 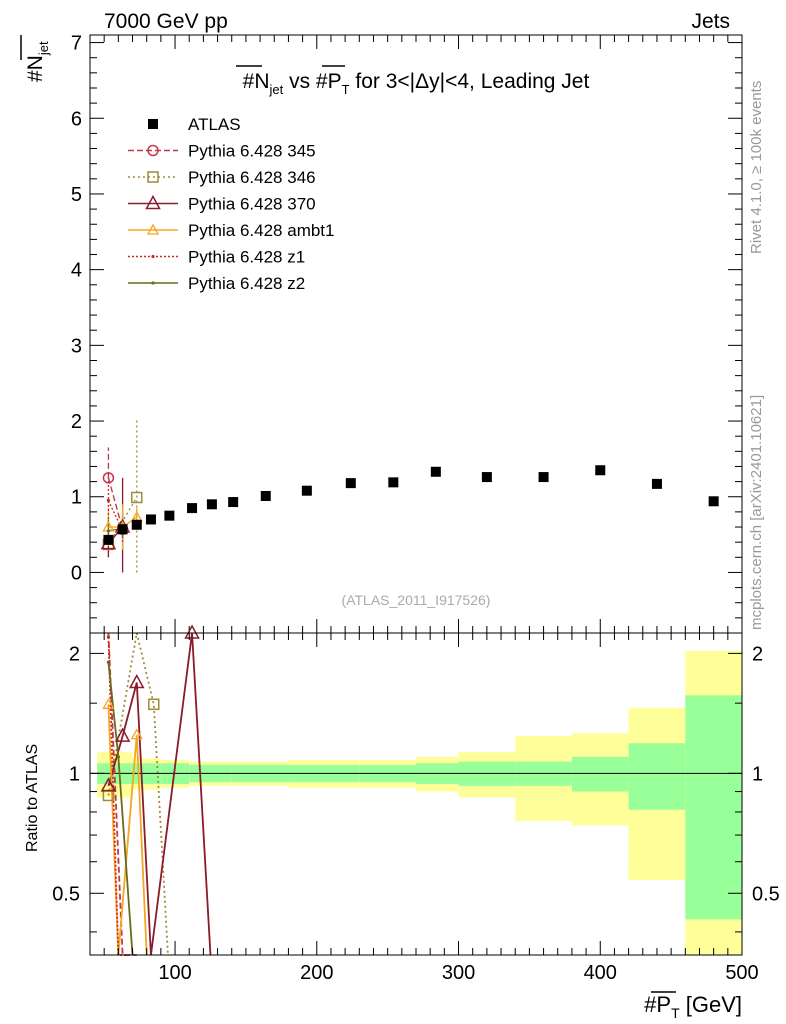 What do you see at coordinates (154, 704) in the screenshot?
I see `ratio-point-p346` at bounding box center [154, 704].